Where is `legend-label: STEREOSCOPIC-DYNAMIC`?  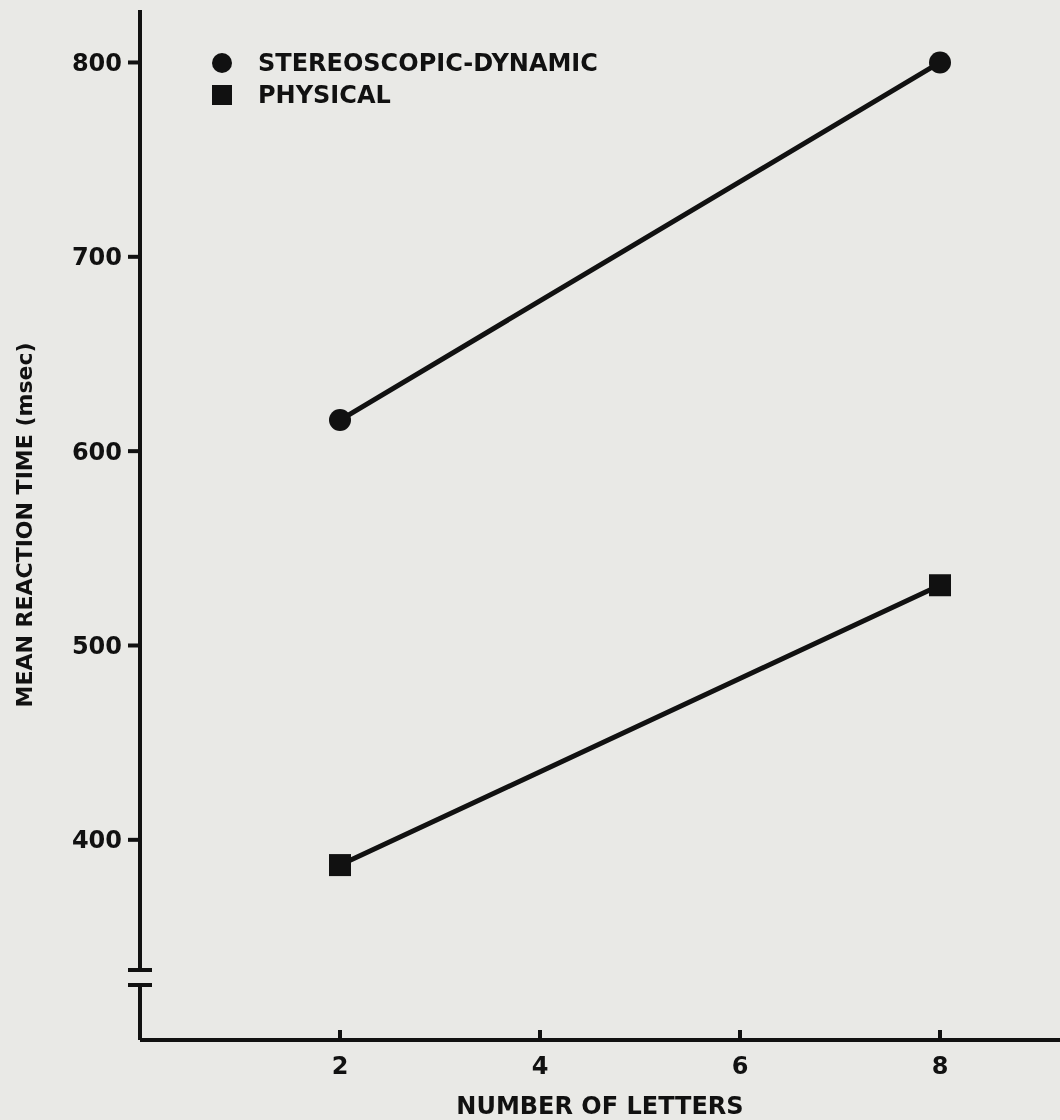 legend-label: STEREOSCOPIC-DYNAMIC is located at coordinates (428, 63).